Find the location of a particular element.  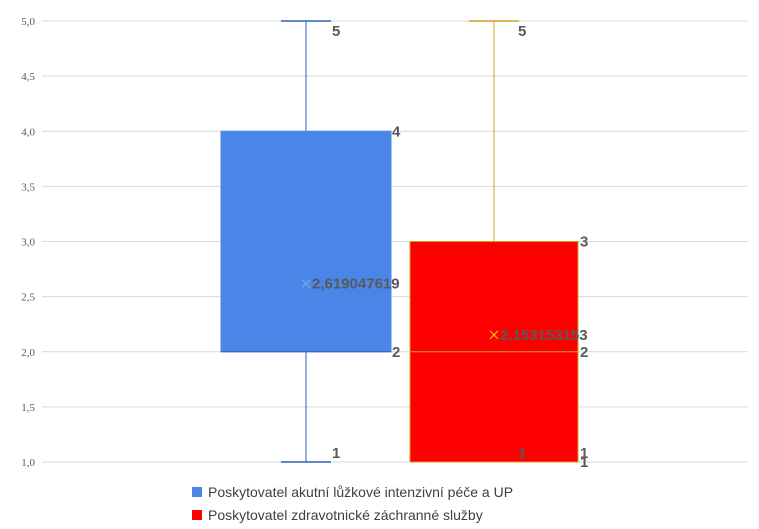

y-axis: 1,0 1,5 2,0 2,5 3,0 3,5 4,0 4,5 5,0 is located at coordinates (28, 242).